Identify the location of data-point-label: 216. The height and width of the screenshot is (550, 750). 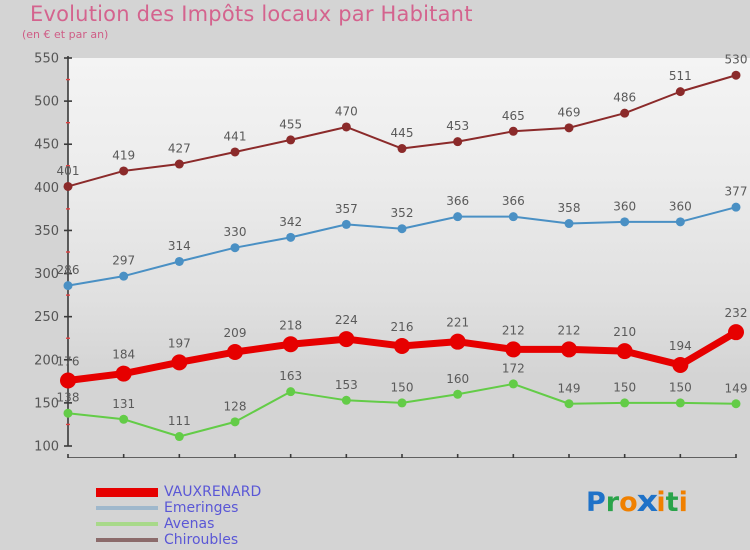
(402, 327).